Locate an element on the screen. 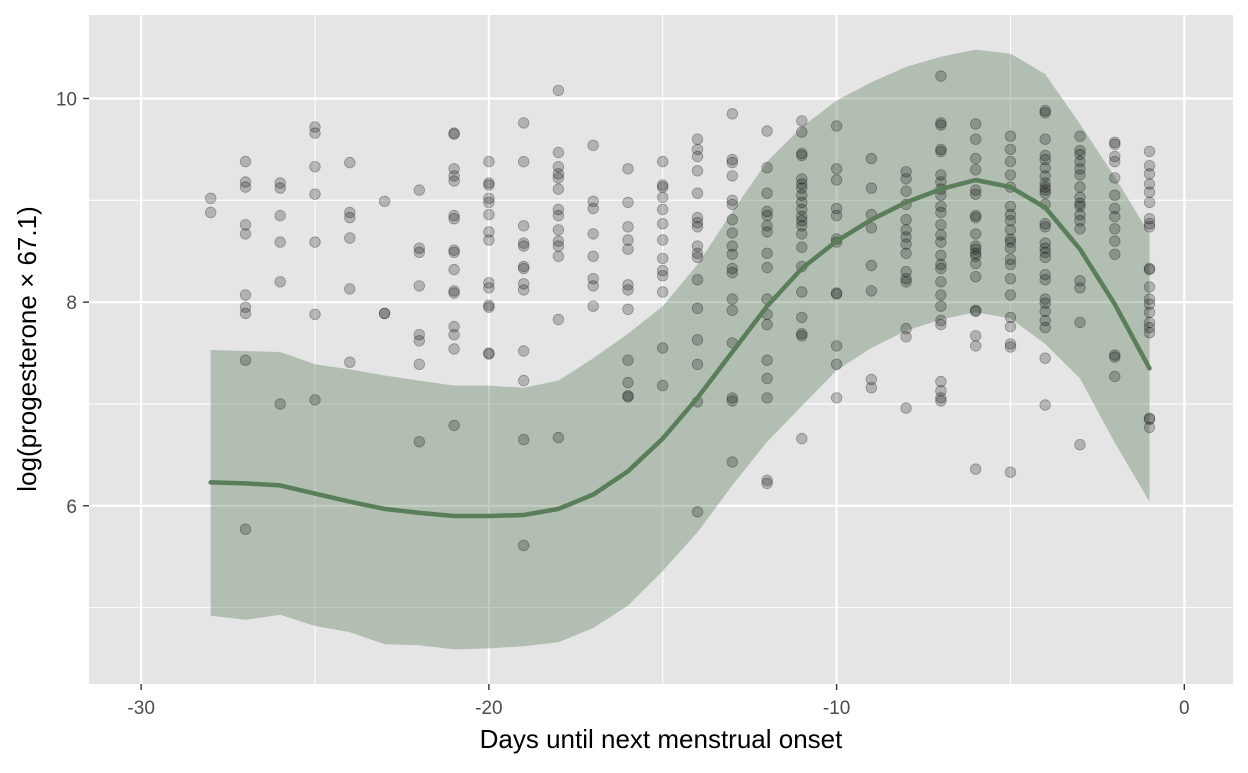  y-tick-label: 8 is located at coordinates (71, 303).